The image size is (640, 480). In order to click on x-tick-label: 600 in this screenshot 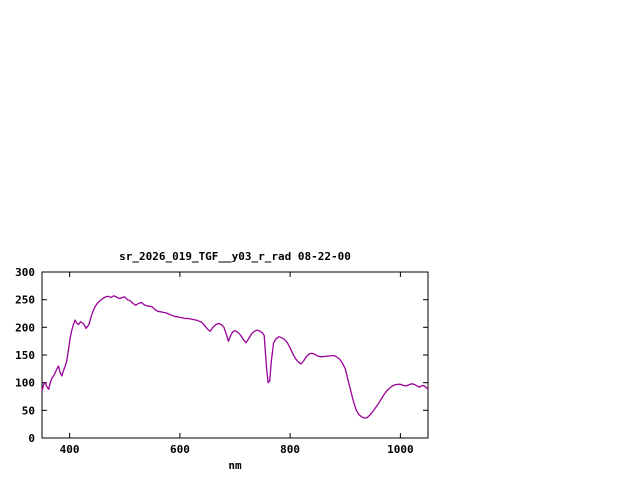, I will do `click(180, 449)`.